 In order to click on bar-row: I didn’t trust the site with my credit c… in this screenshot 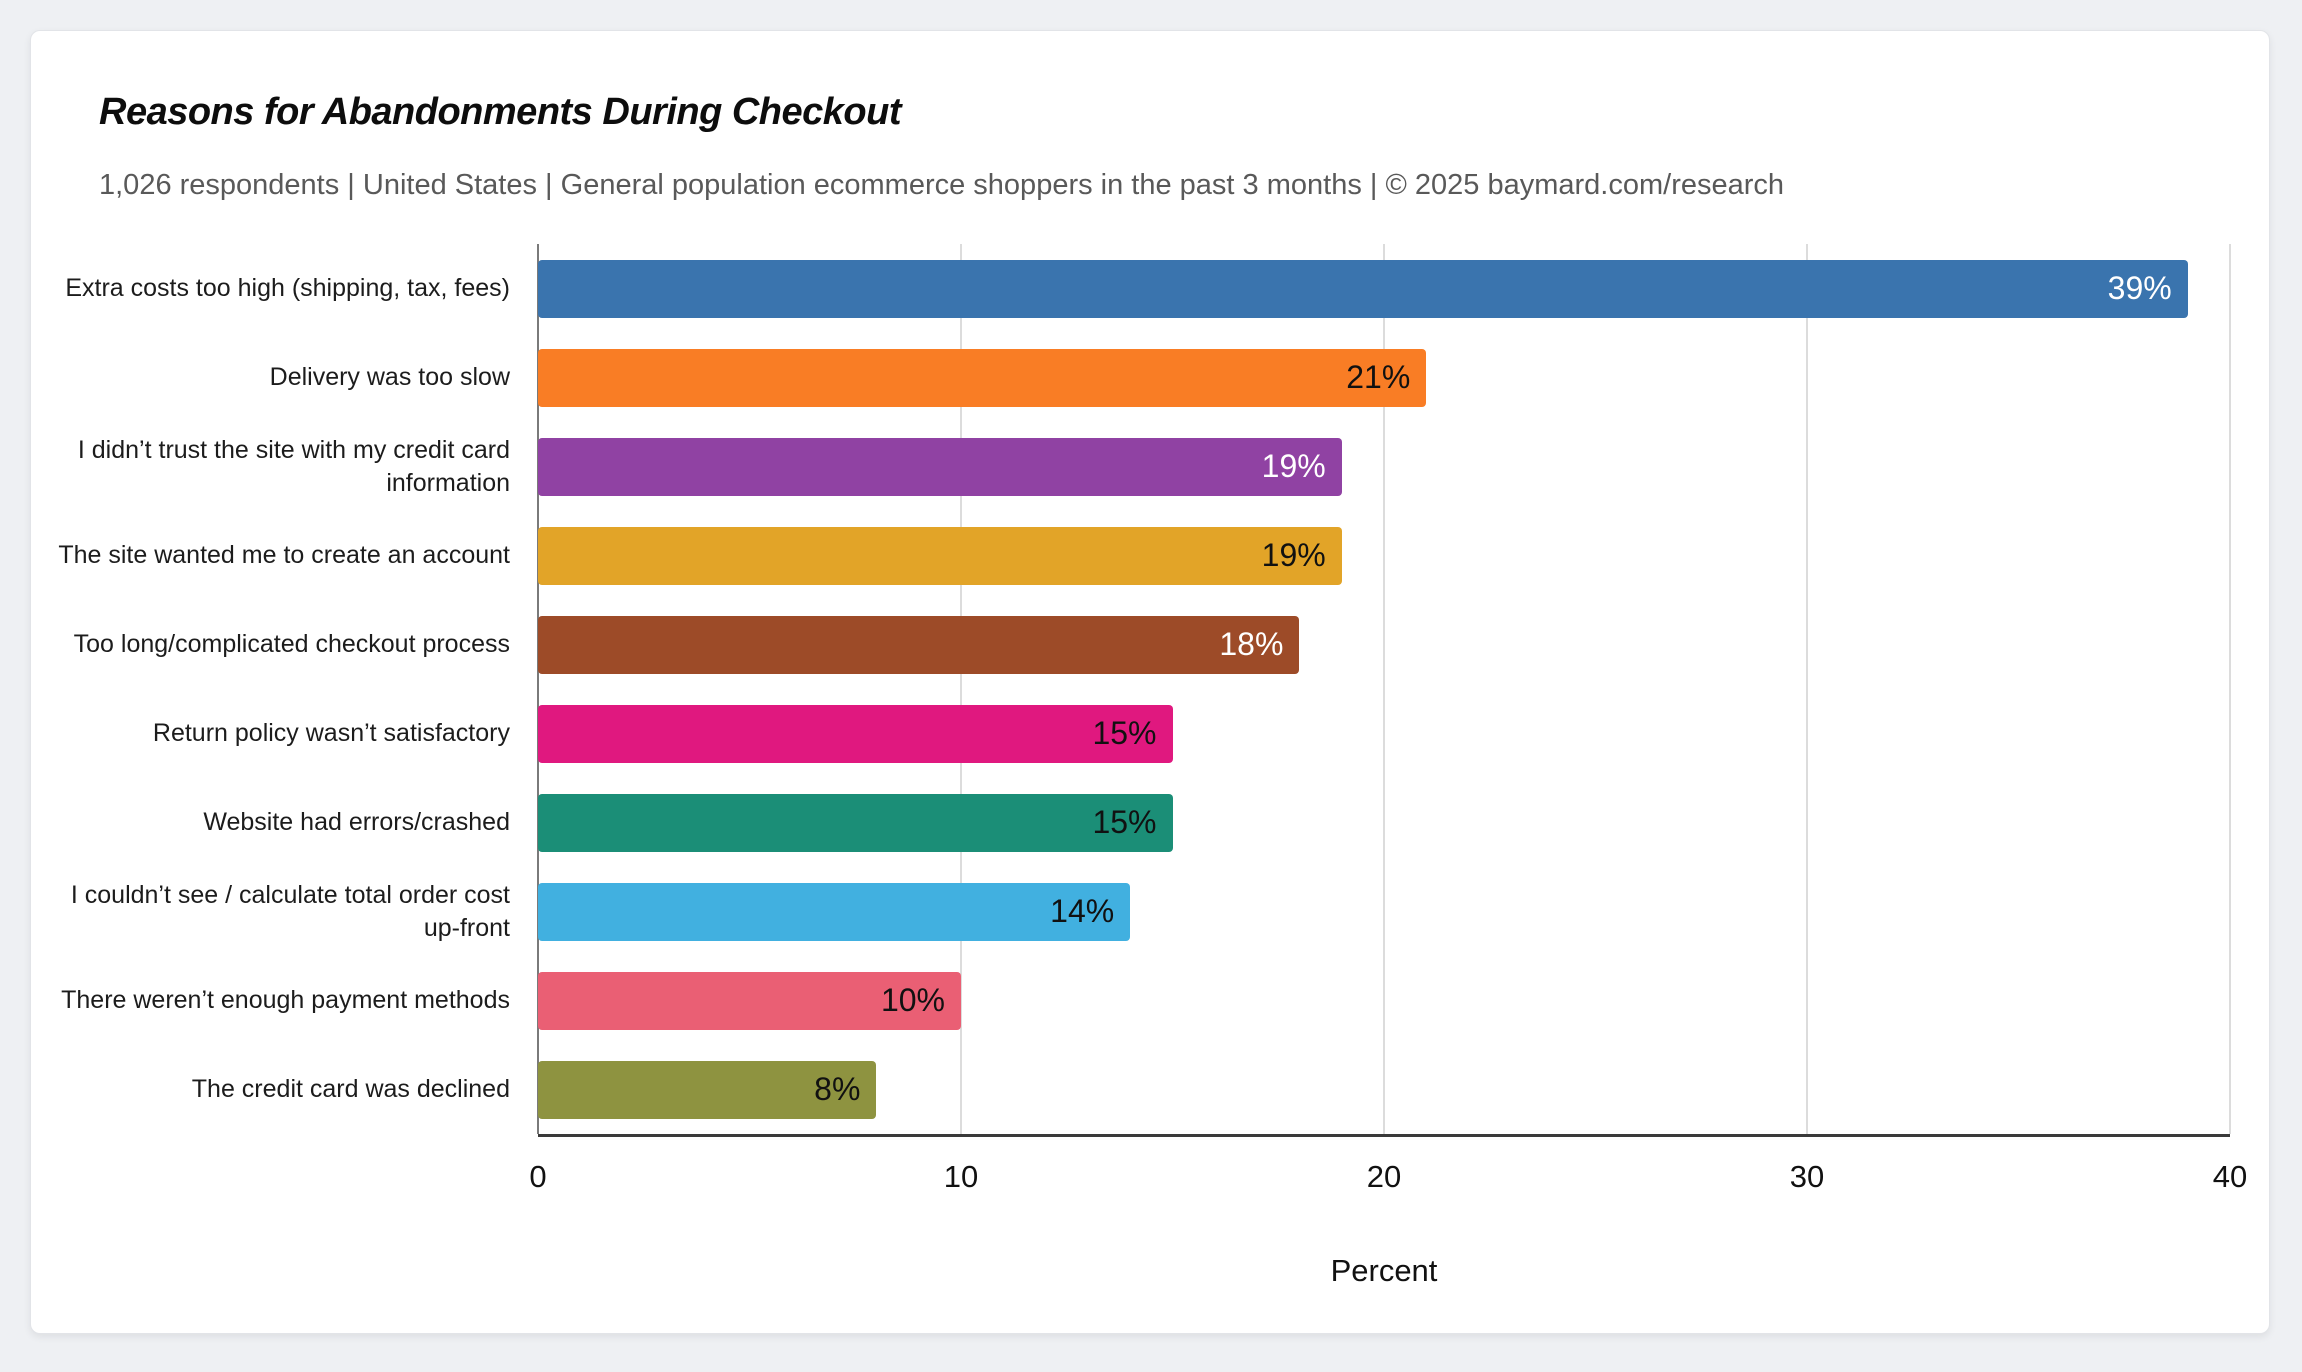, I will do `click(1130, 466)`.